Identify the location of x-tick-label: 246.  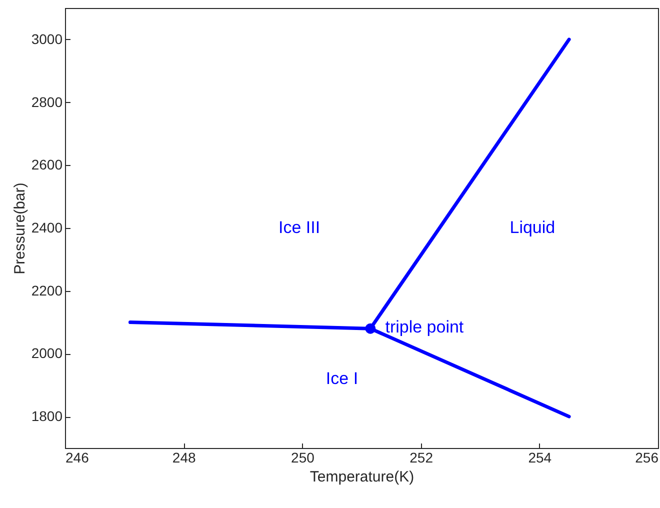
(78, 458).